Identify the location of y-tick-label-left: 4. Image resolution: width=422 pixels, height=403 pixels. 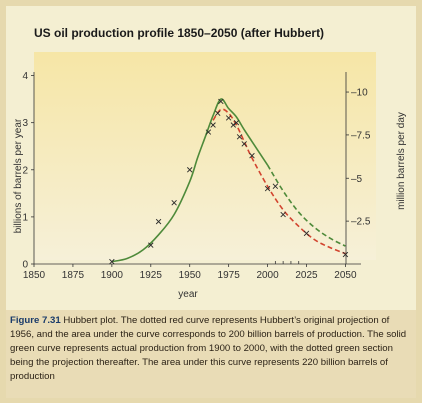
(25, 76).